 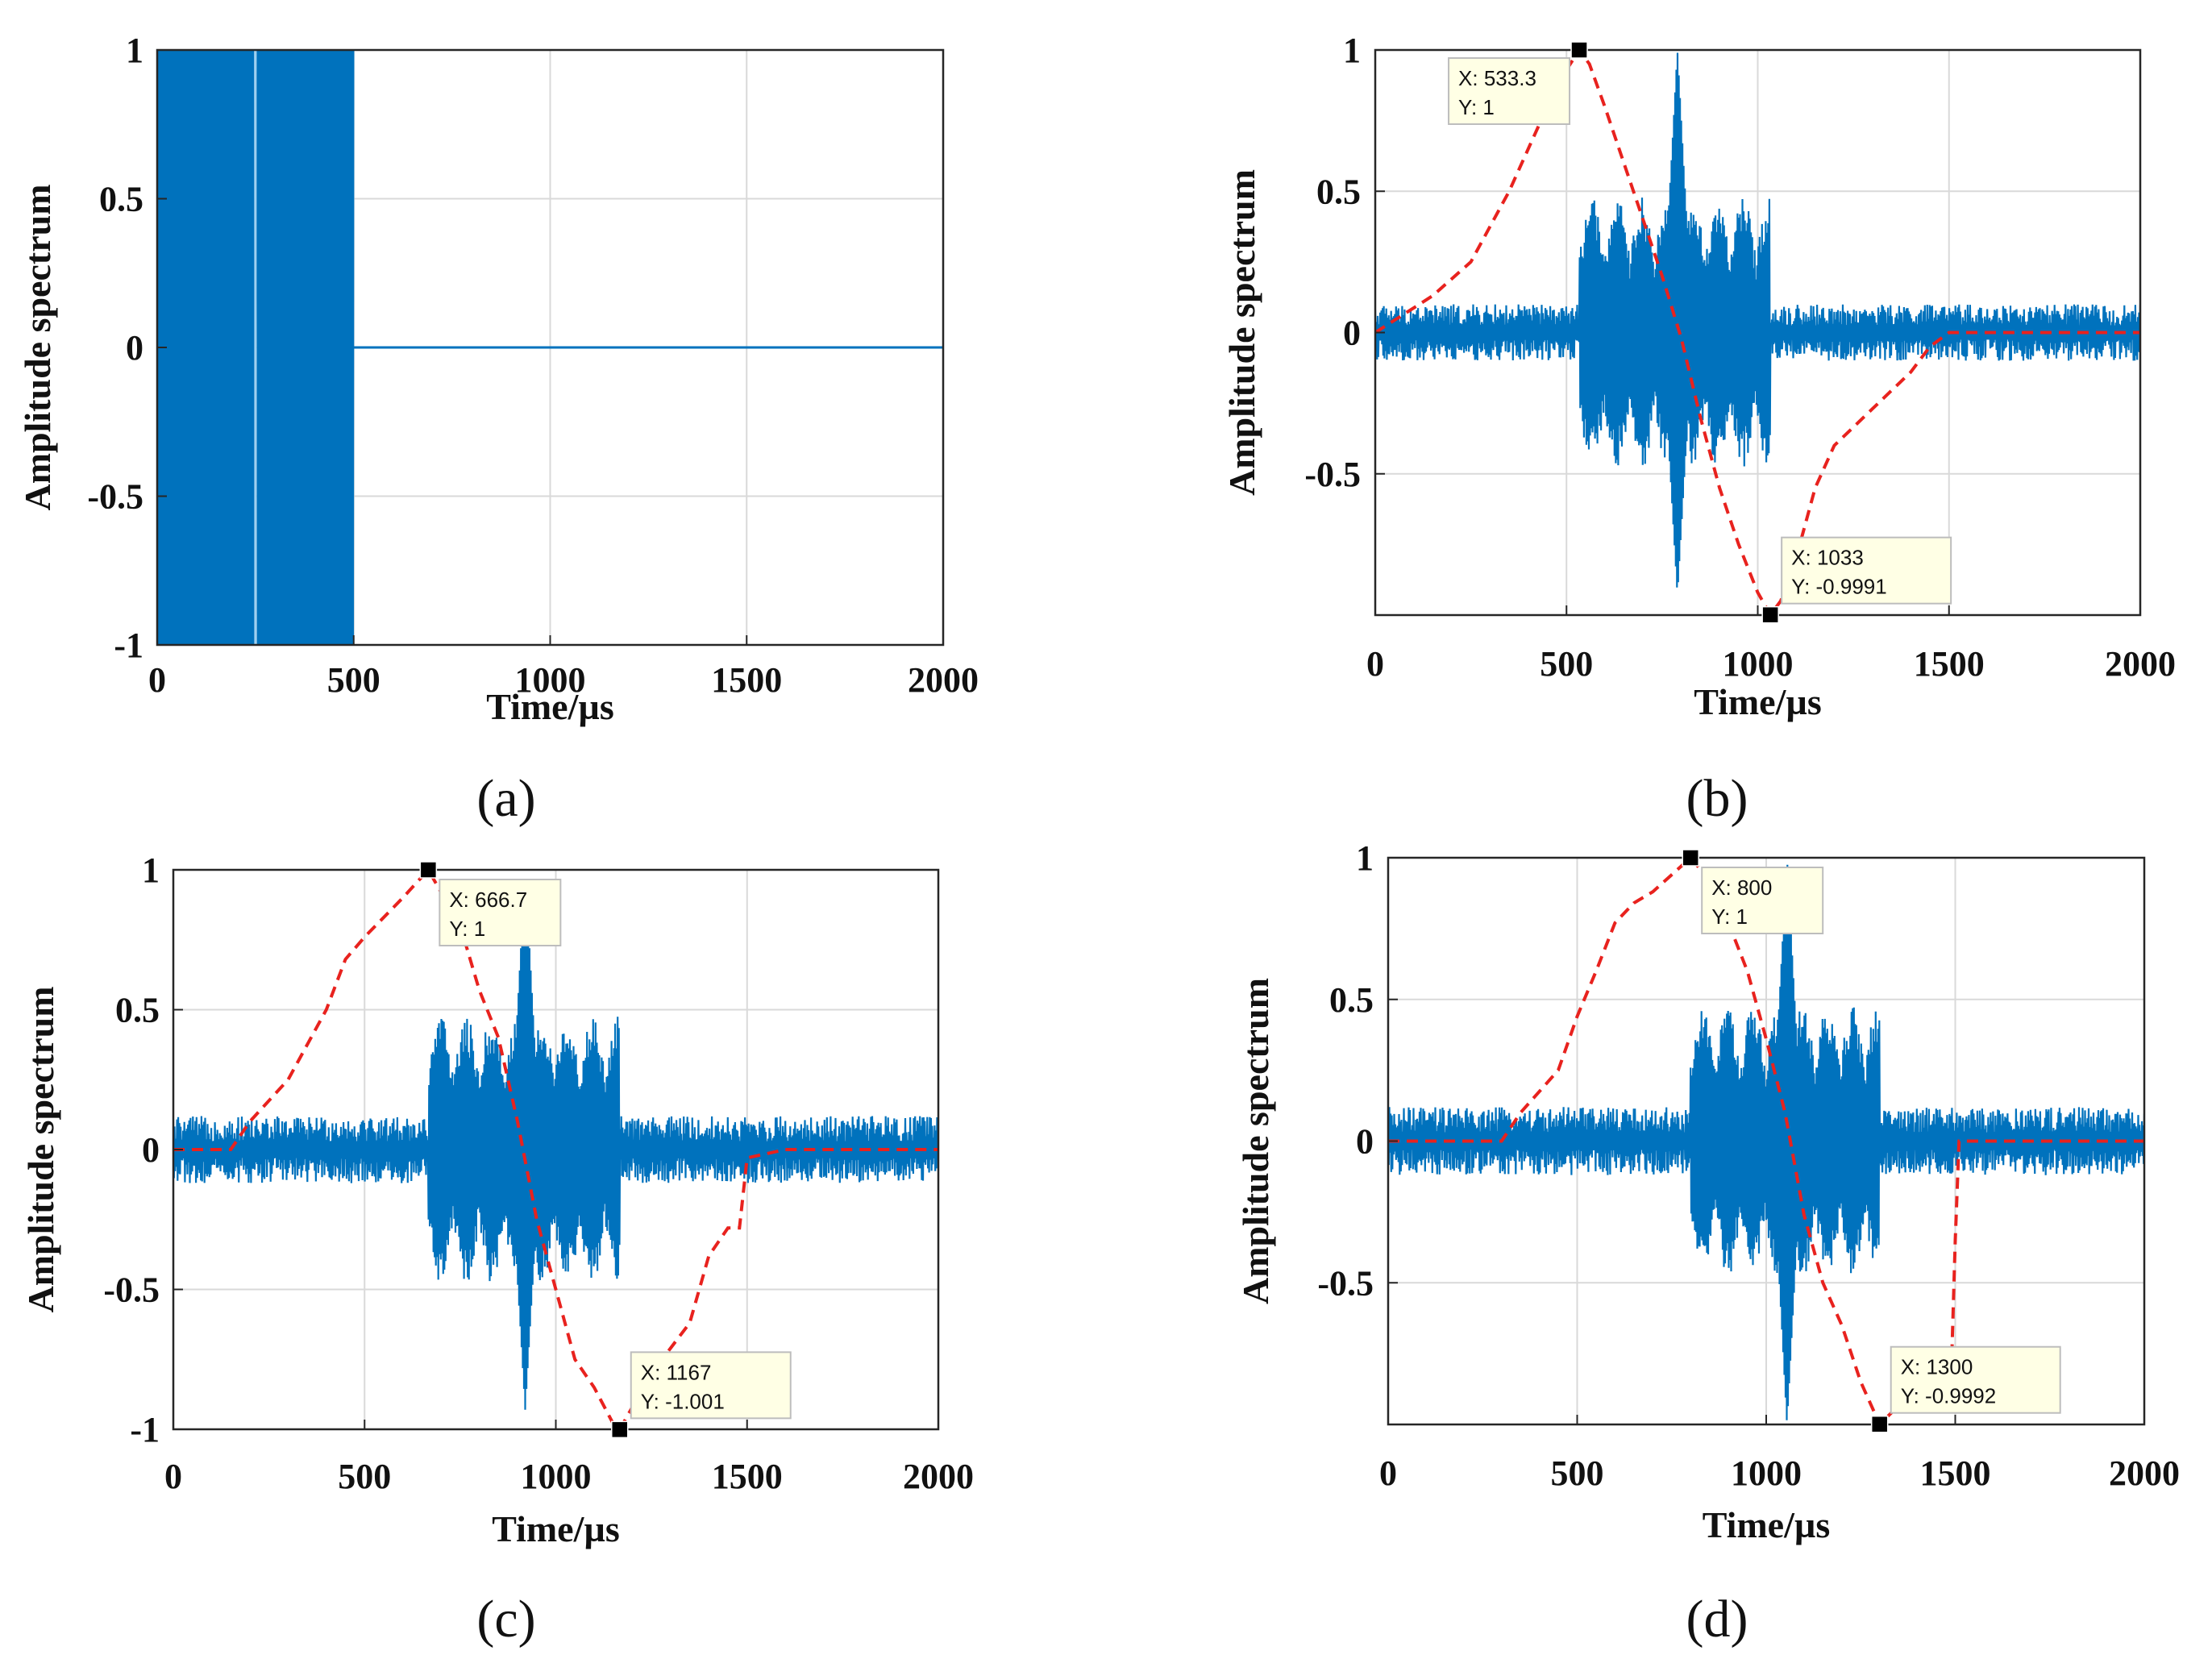 I want to click on datatip-x-label: X: 1033, so click(x=1827, y=558).